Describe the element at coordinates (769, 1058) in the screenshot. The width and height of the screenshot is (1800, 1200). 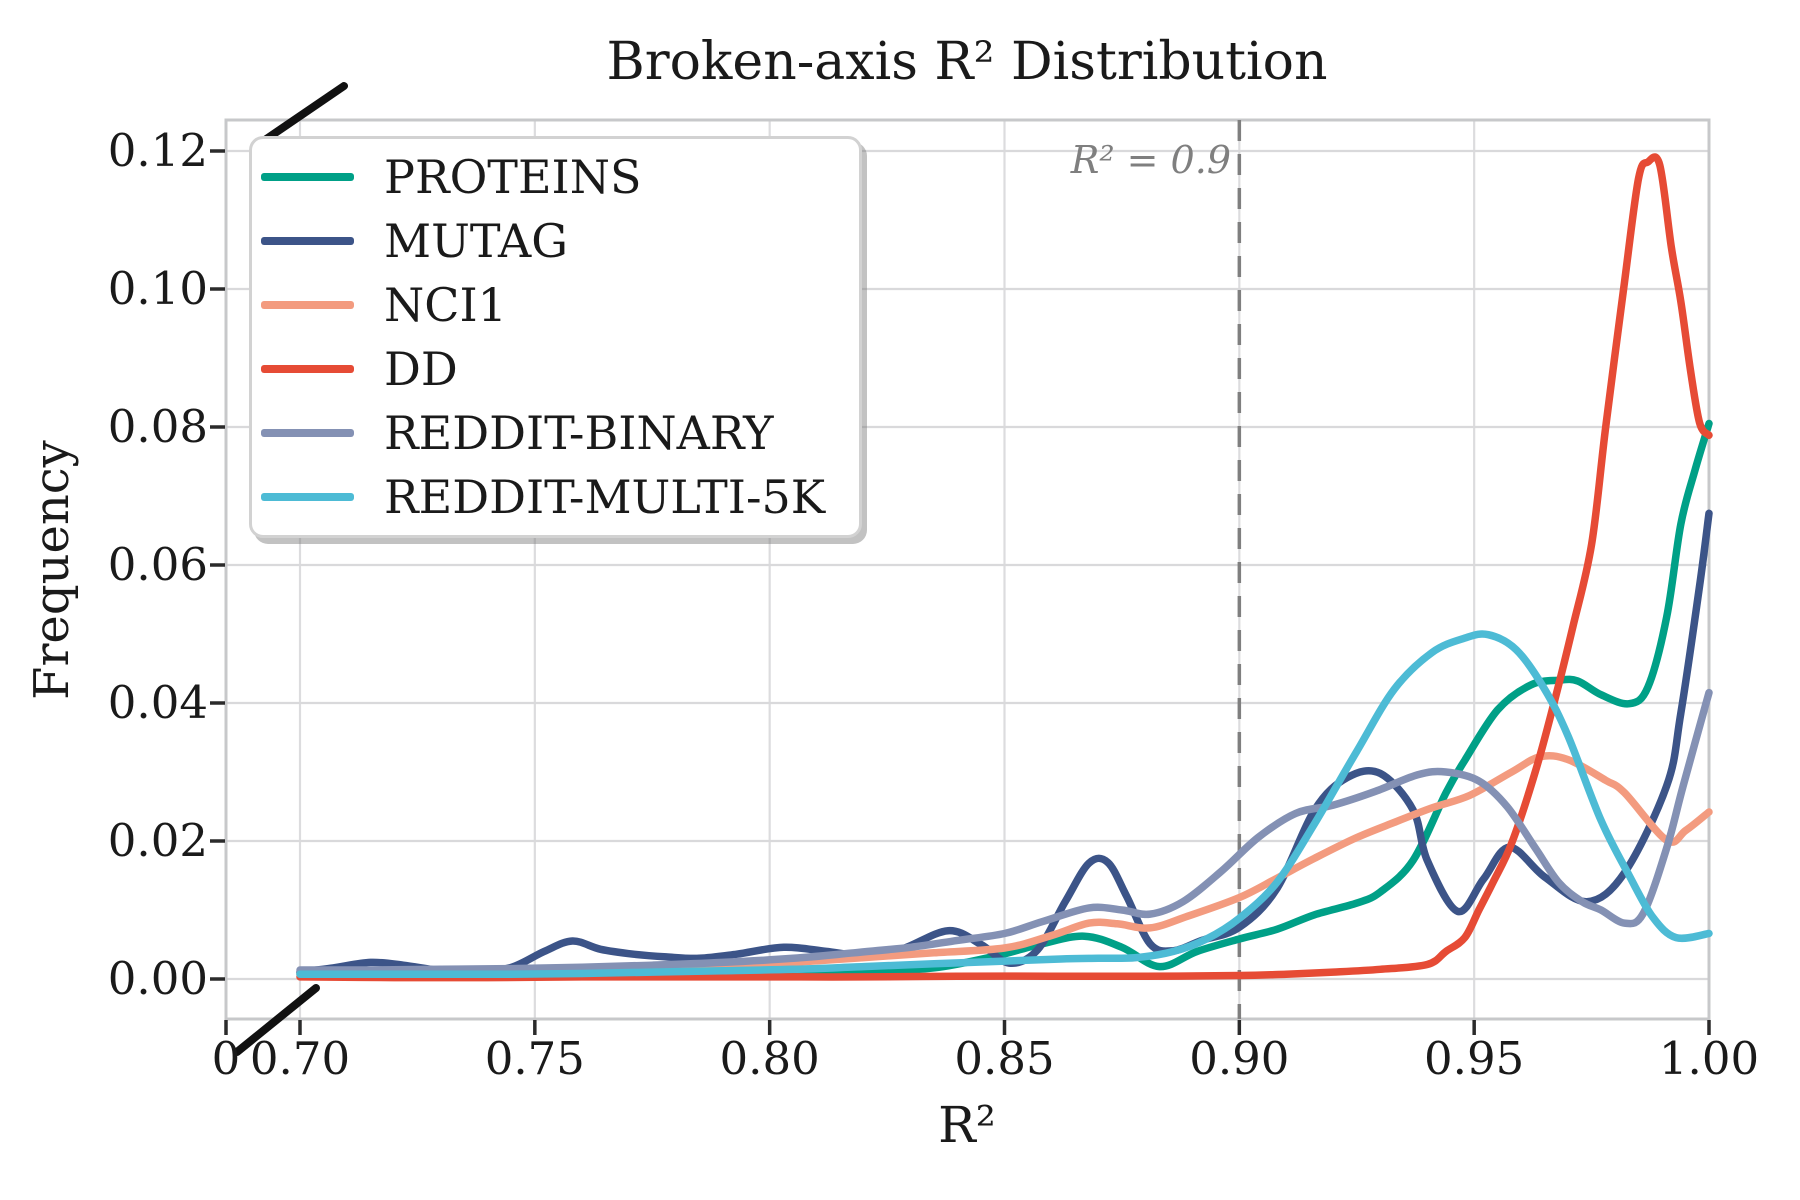
I see `x-tick-label: 0.80` at that location.